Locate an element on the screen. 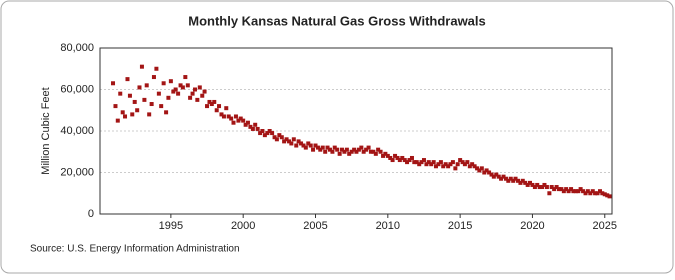 The image size is (675, 280). x-tick-label: 2015 is located at coordinates (460, 226).